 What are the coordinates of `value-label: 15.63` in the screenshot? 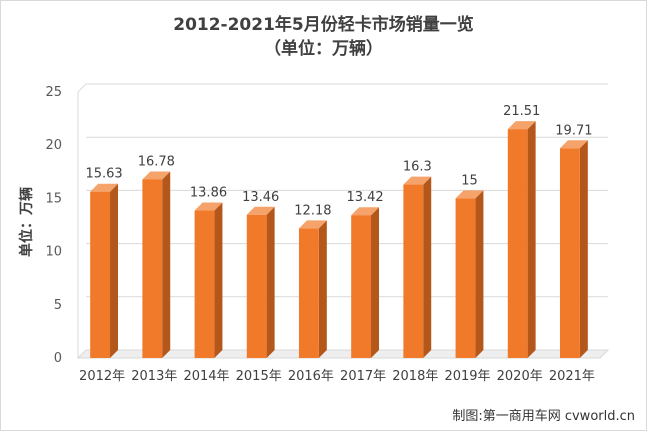 It's located at (103, 174).